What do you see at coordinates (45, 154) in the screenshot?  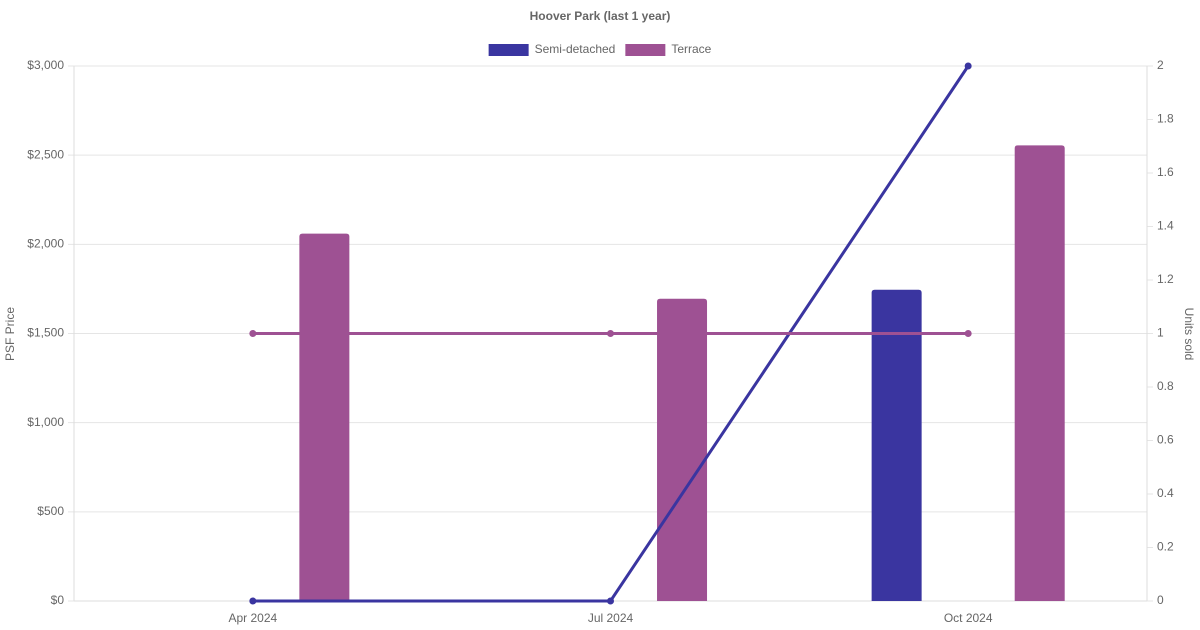 I see `y-tick-label: $2,500` at bounding box center [45, 154].